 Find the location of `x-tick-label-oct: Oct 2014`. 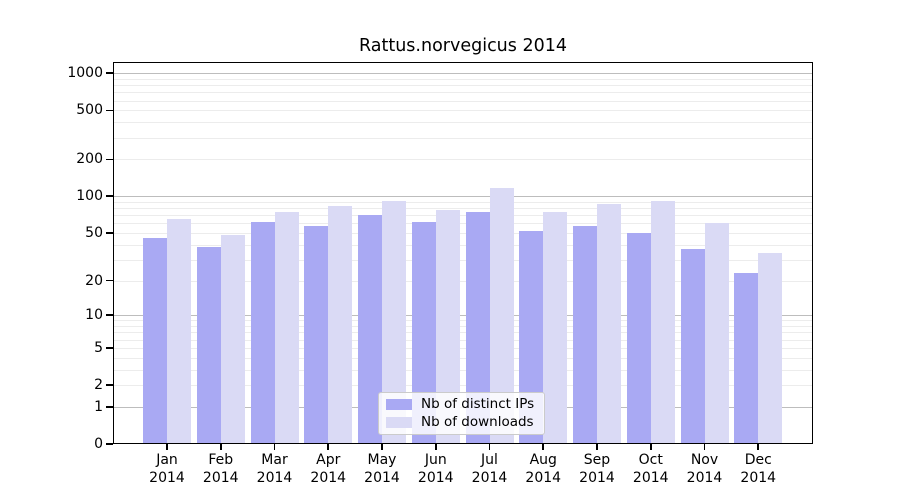

x-tick-label-oct: Oct 2014 is located at coordinates (651, 469).